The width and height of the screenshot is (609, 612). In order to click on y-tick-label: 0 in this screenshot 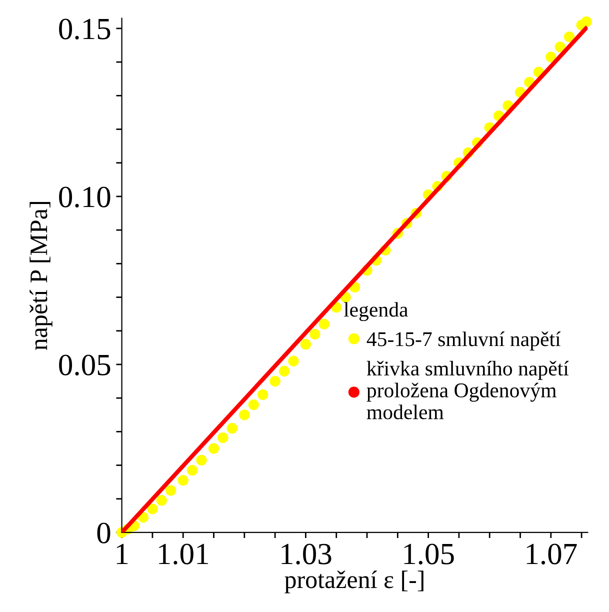, I will do `click(103, 533)`.